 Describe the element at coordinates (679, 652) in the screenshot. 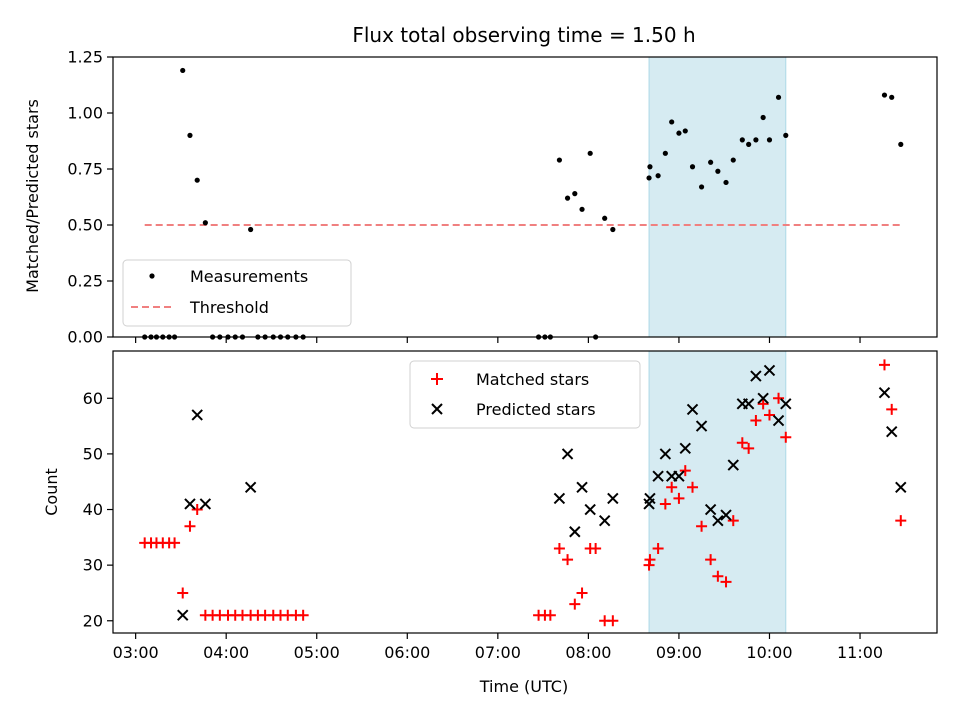

I see `time-xtick-label: 09:00` at that location.